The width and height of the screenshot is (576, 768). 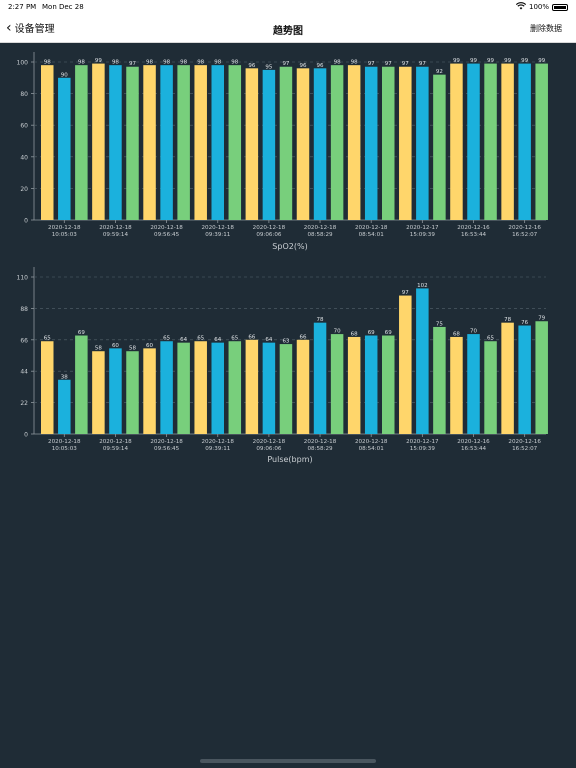 What do you see at coordinates (546, 28) in the screenshot?
I see `delete-data-button: 删除数据` at bounding box center [546, 28].